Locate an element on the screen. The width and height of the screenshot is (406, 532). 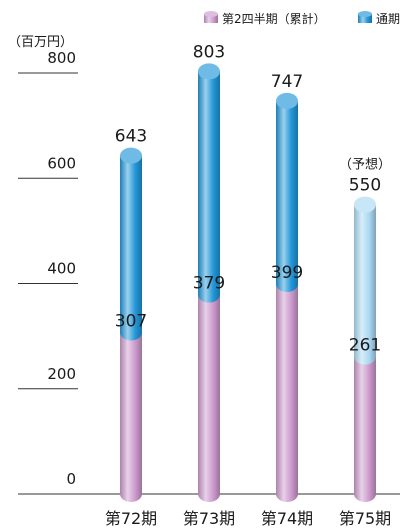
legend-label: 第2四半期（累計） is located at coordinates (274, 18).